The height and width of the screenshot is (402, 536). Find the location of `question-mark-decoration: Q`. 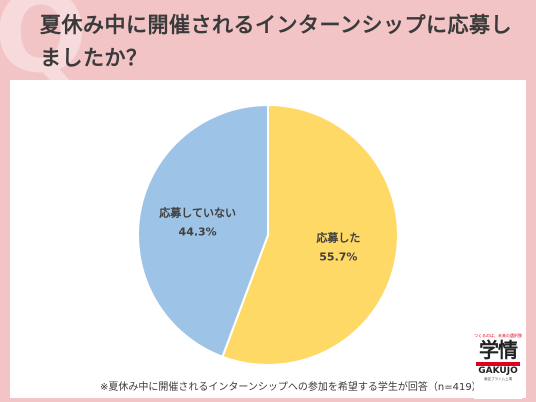

question-mark-decoration: Q is located at coordinates (44, 48).